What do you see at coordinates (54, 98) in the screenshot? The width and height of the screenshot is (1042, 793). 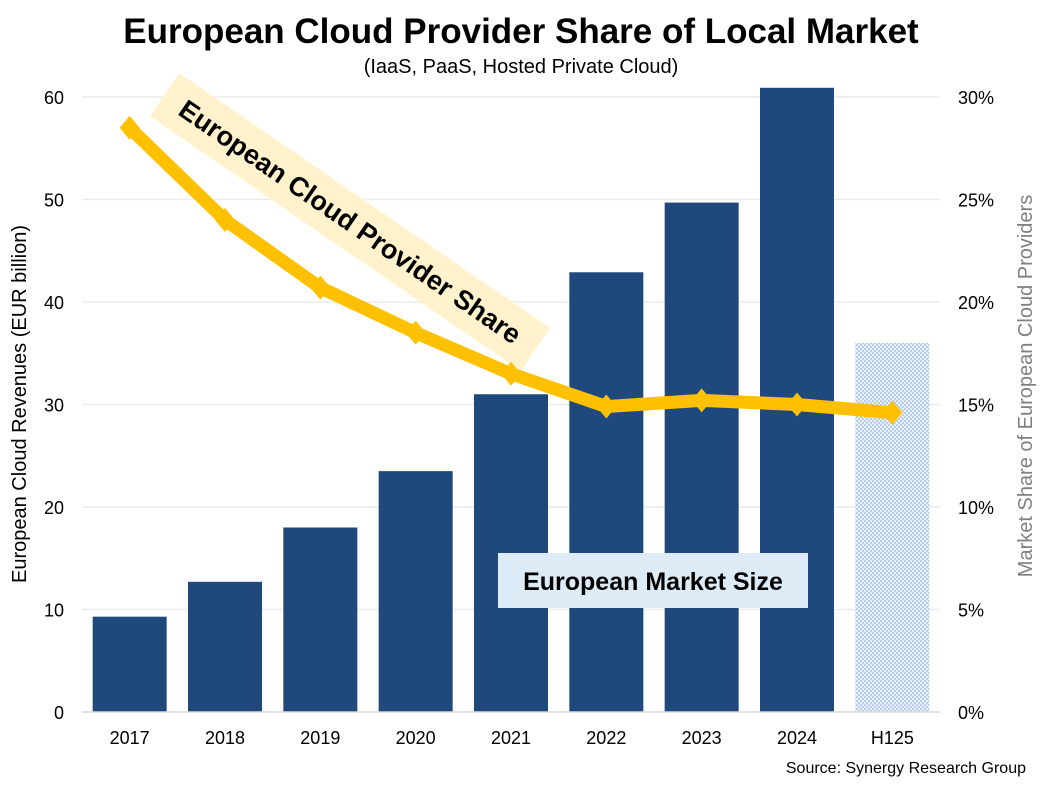 I see `y-tick-label: 60` at bounding box center [54, 98].